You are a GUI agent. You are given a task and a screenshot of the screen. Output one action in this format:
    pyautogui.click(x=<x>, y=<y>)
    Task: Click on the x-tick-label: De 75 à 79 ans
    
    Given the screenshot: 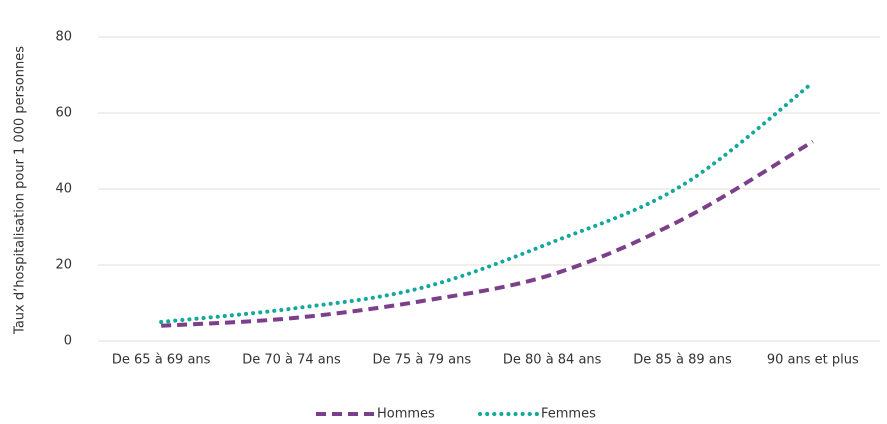 What is the action you would take?
    pyautogui.click(x=422, y=360)
    